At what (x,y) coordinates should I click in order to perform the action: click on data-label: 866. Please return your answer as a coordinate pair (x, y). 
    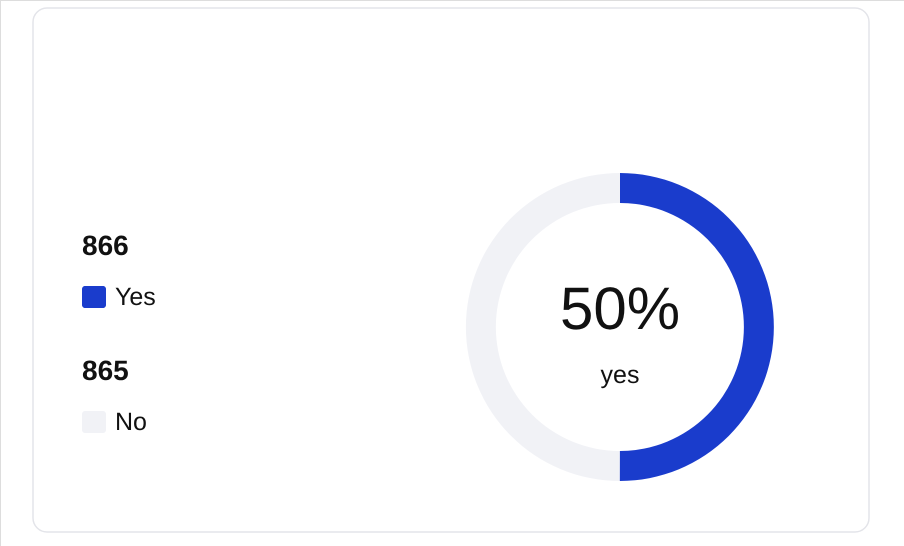
    Looking at the image, I should click on (105, 245).